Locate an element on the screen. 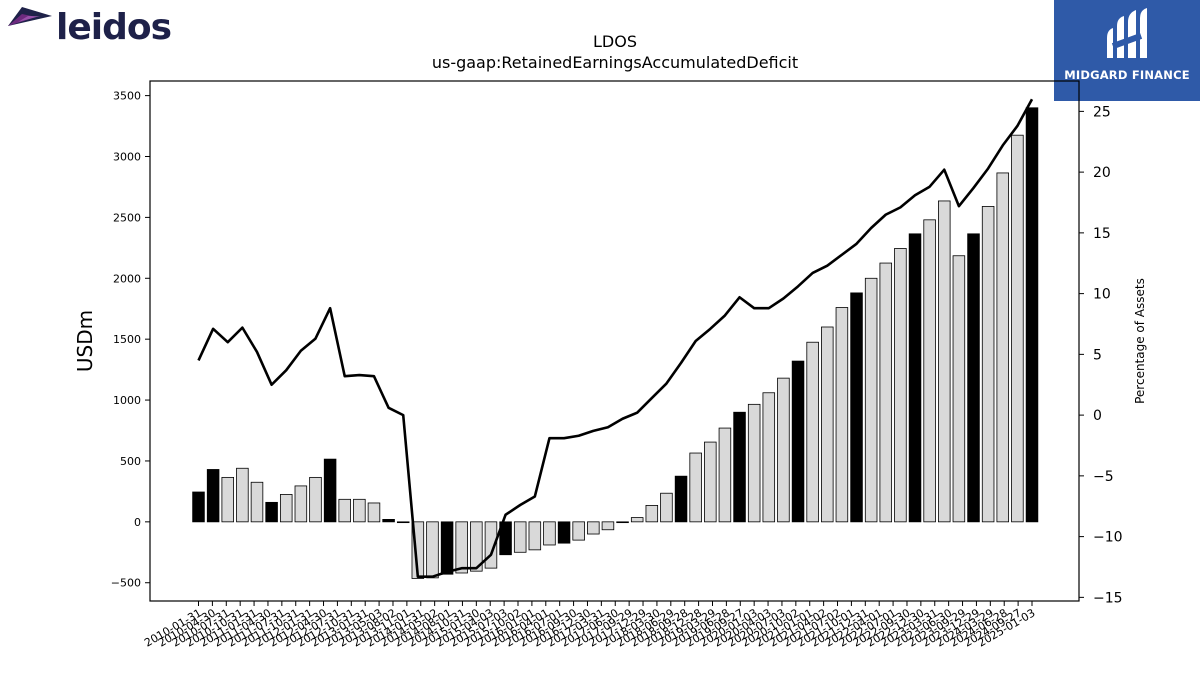 Image resolution: width=1200 pixels, height=675 pixels. y-tick-label: 1500 is located at coordinates (127, 339).